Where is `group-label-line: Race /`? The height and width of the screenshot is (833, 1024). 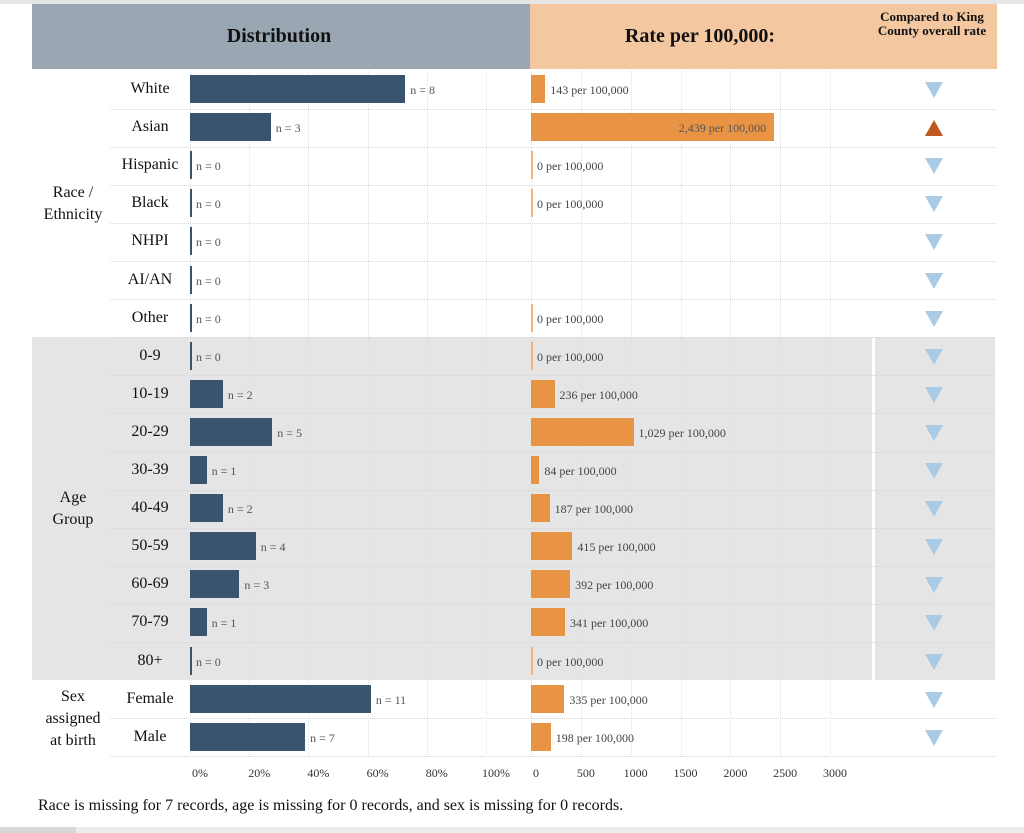 group-label-line: Race / is located at coordinates (73, 193).